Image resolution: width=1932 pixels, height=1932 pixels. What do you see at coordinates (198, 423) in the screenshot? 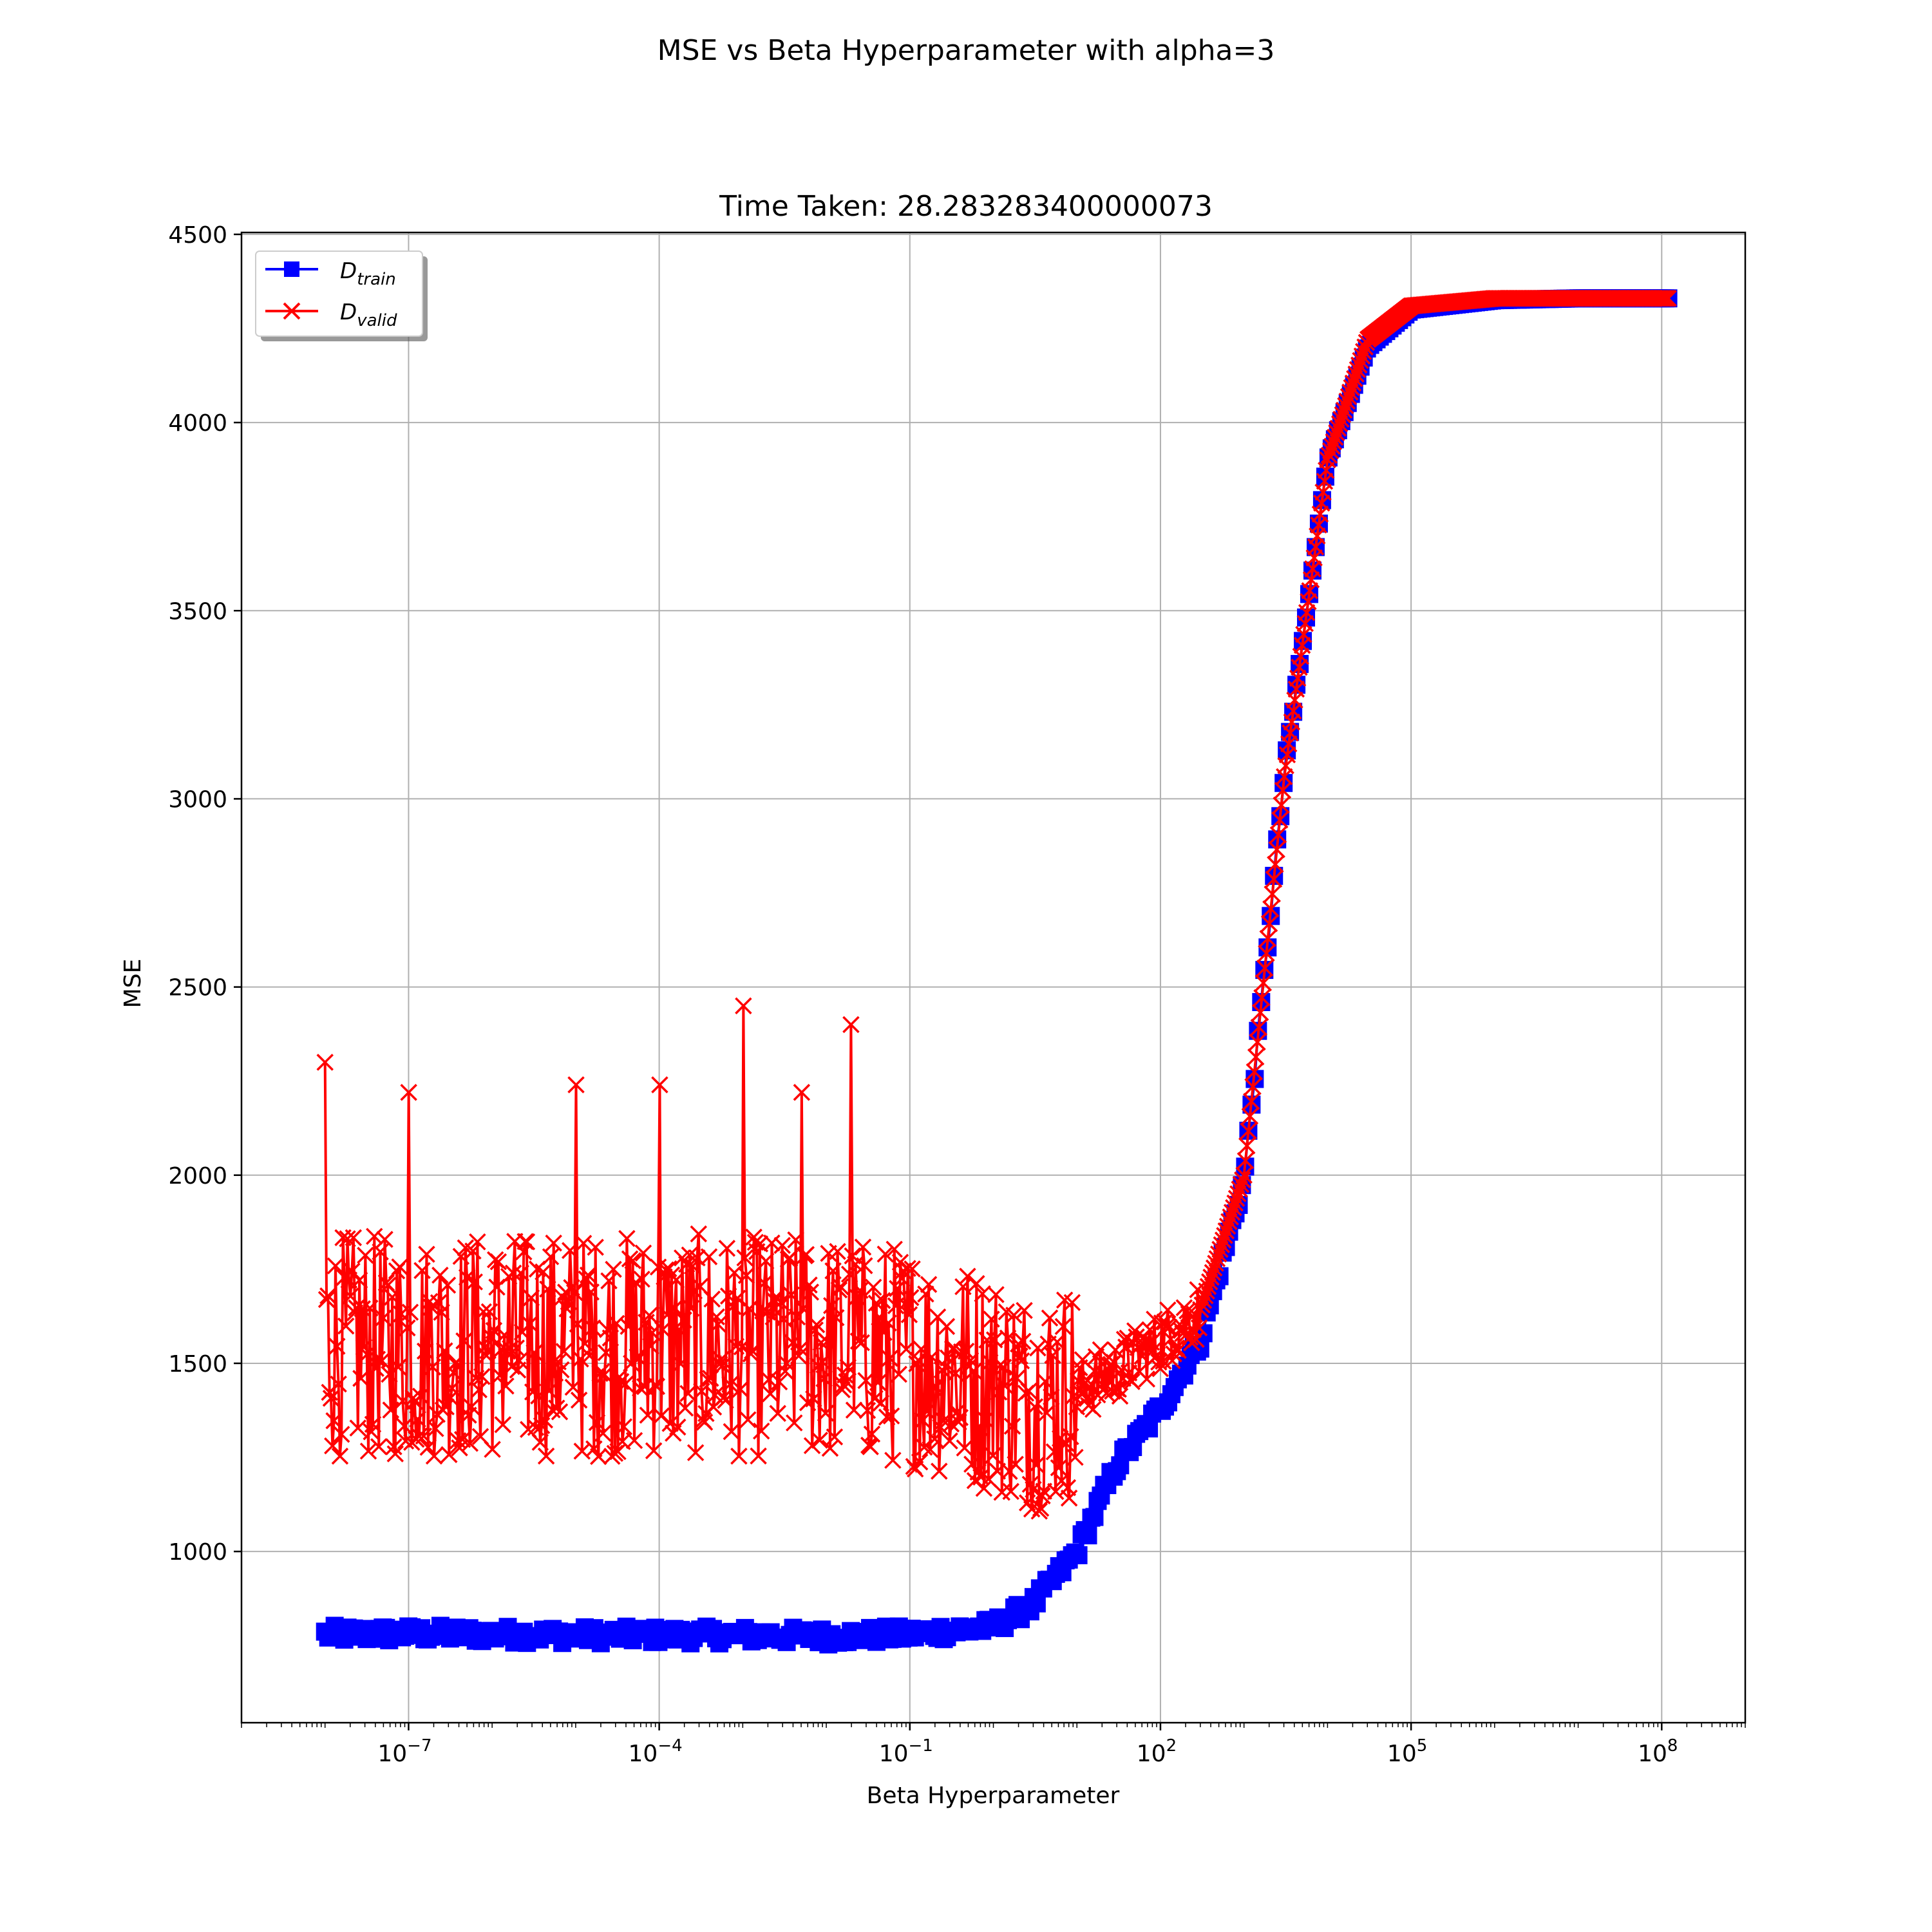
I see `y-tick-label: 4000` at bounding box center [198, 423].